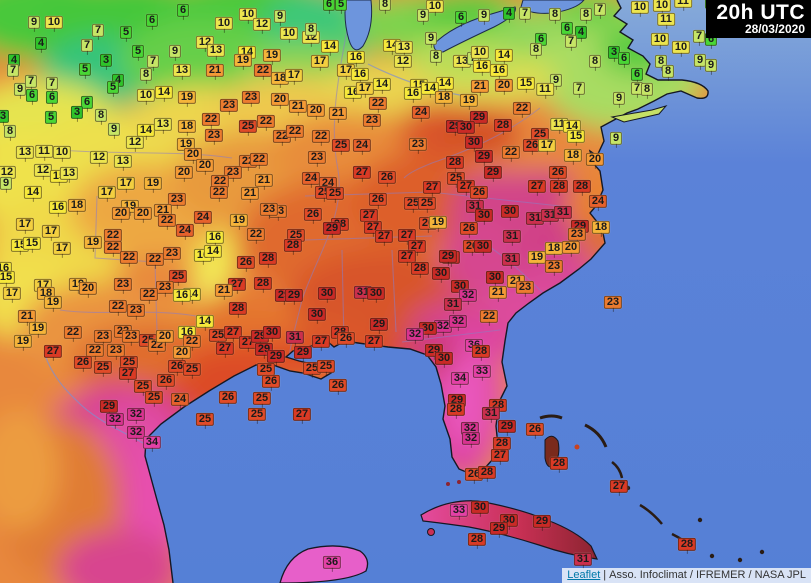  I want to click on leaflet-link: Leaflet, so click(584, 575).